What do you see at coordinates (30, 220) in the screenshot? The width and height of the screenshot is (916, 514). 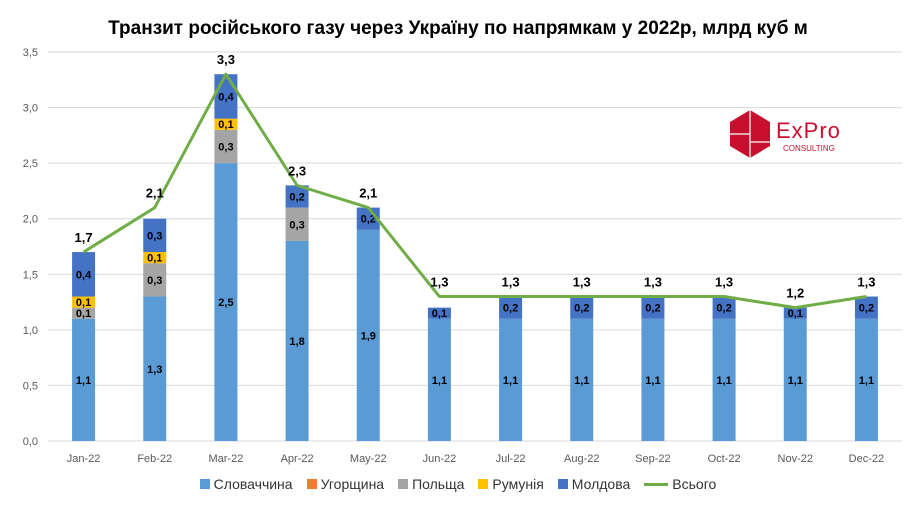 I see `y-tick-label: 2,0` at bounding box center [30, 220].